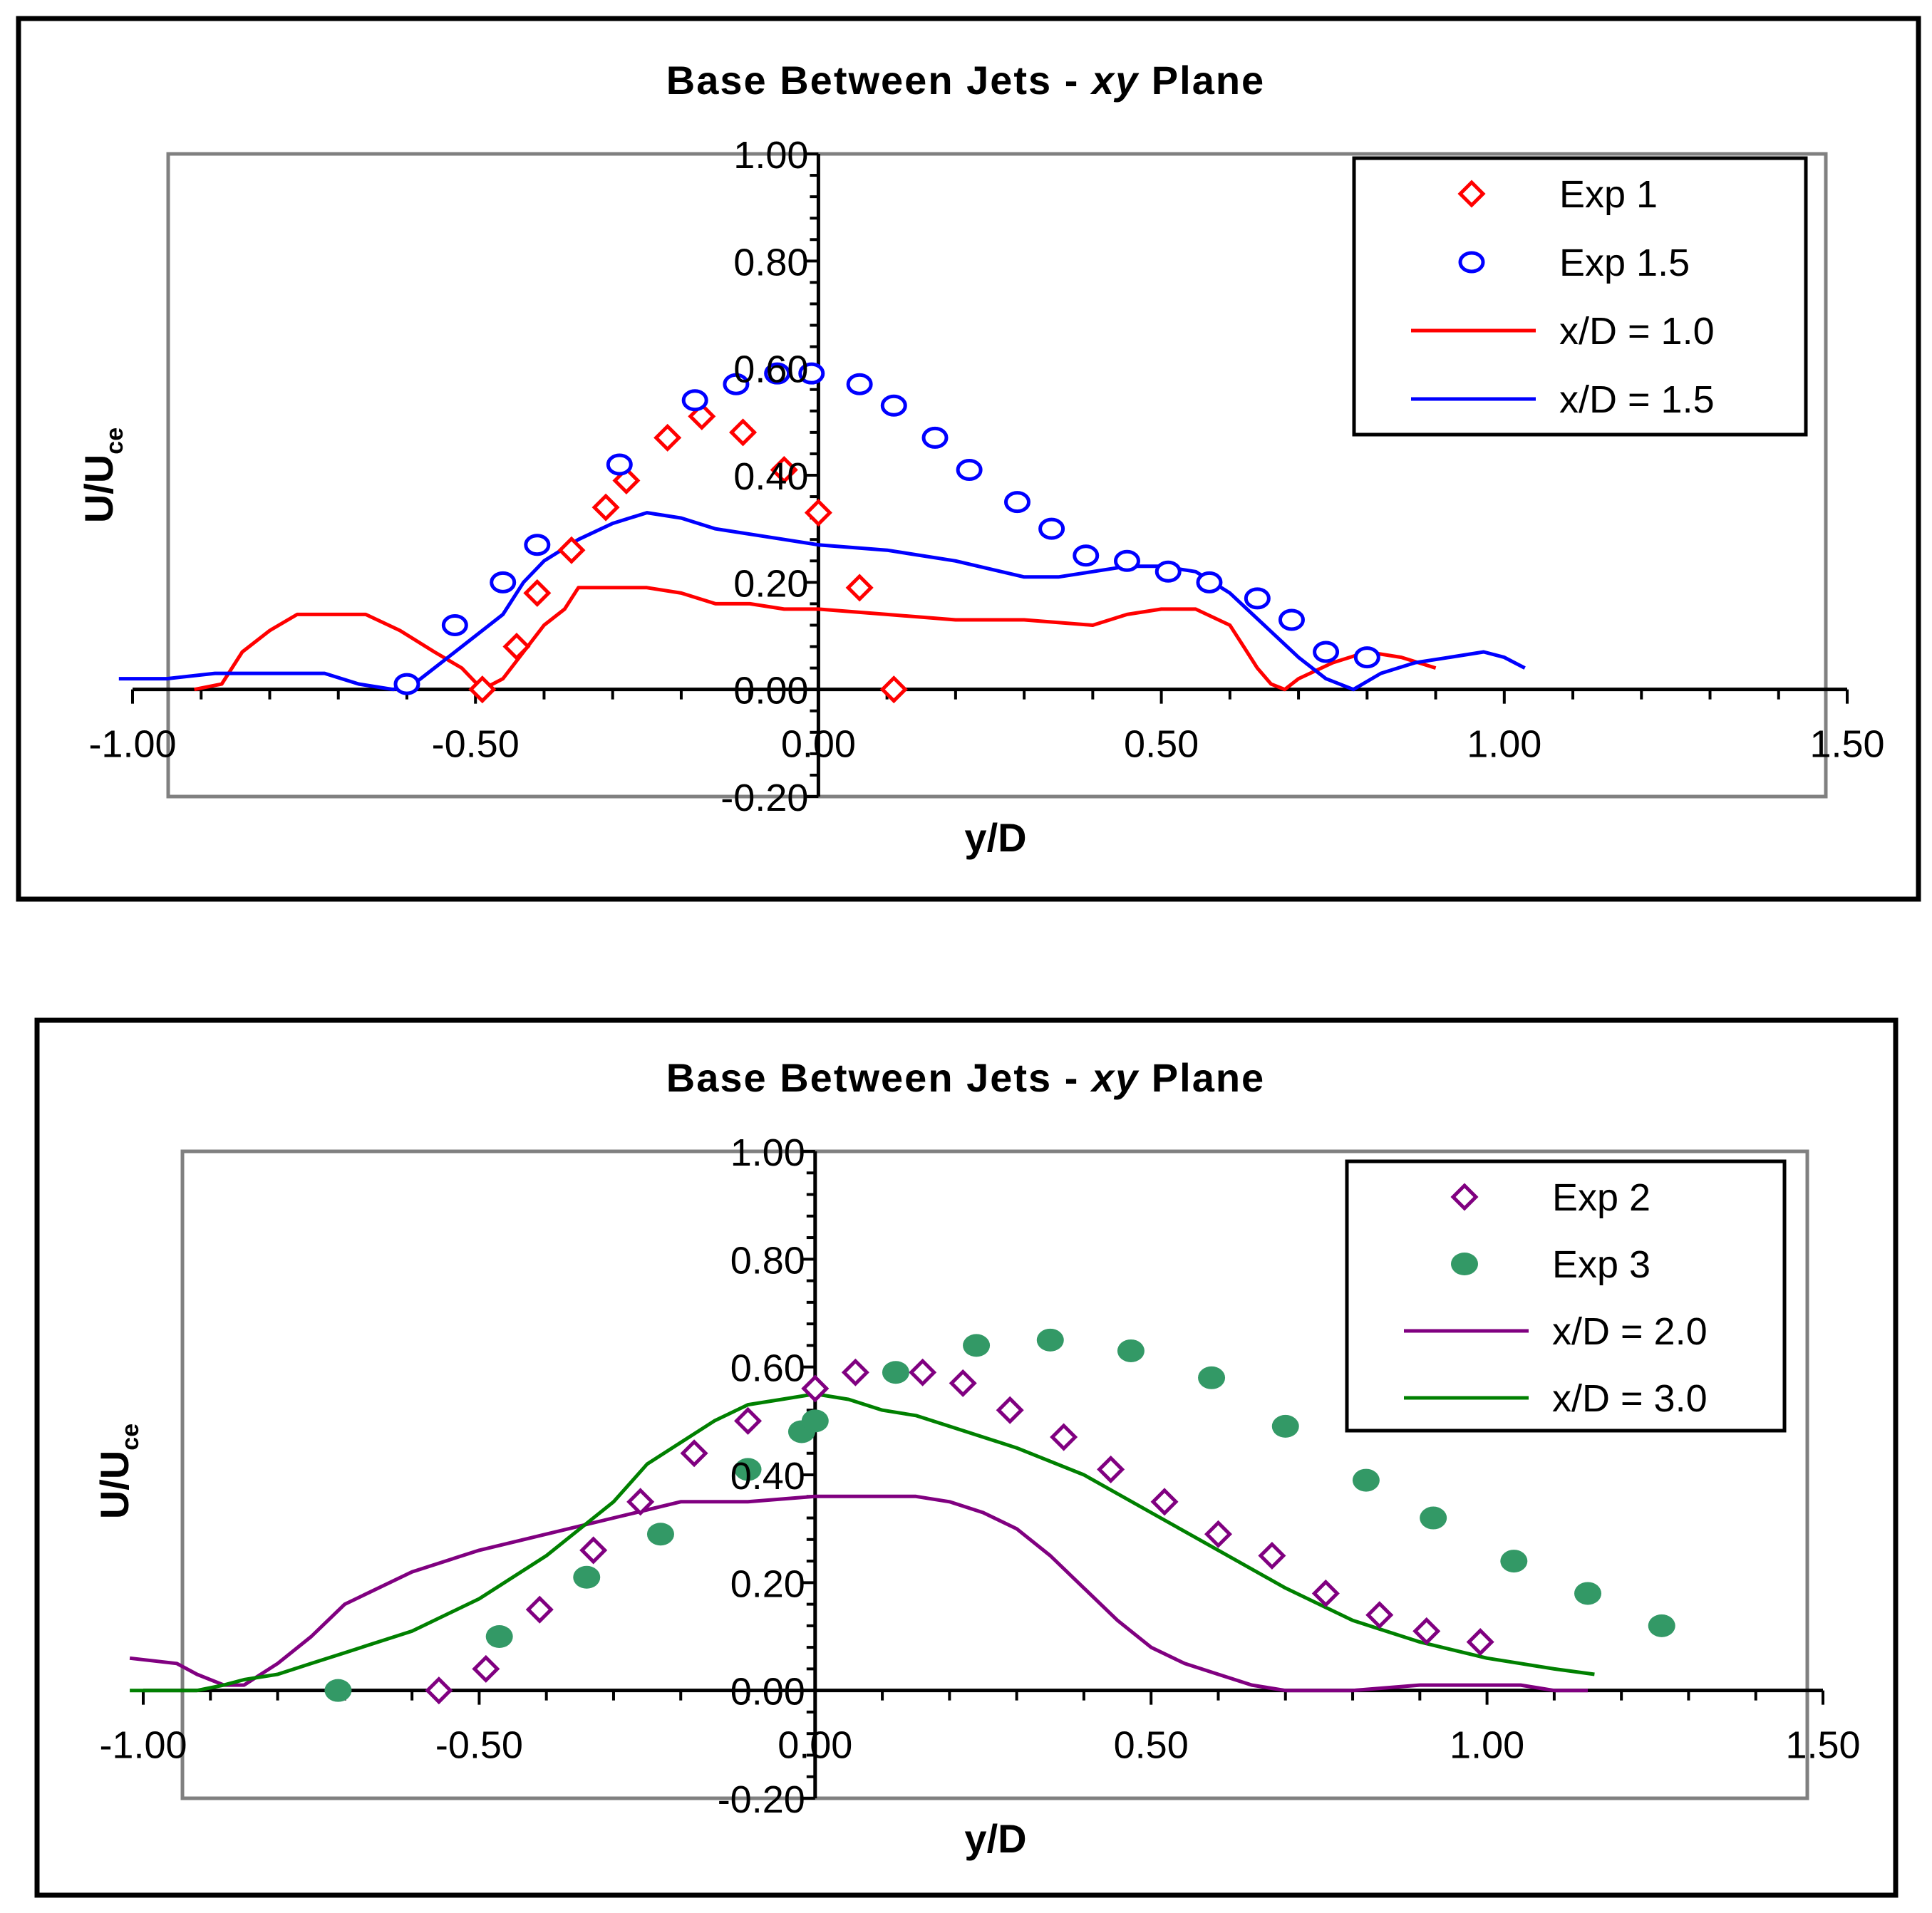 The width and height of the screenshot is (1932, 1913). I want to click on y-tick-label: -0.20, so click(761, 1799).